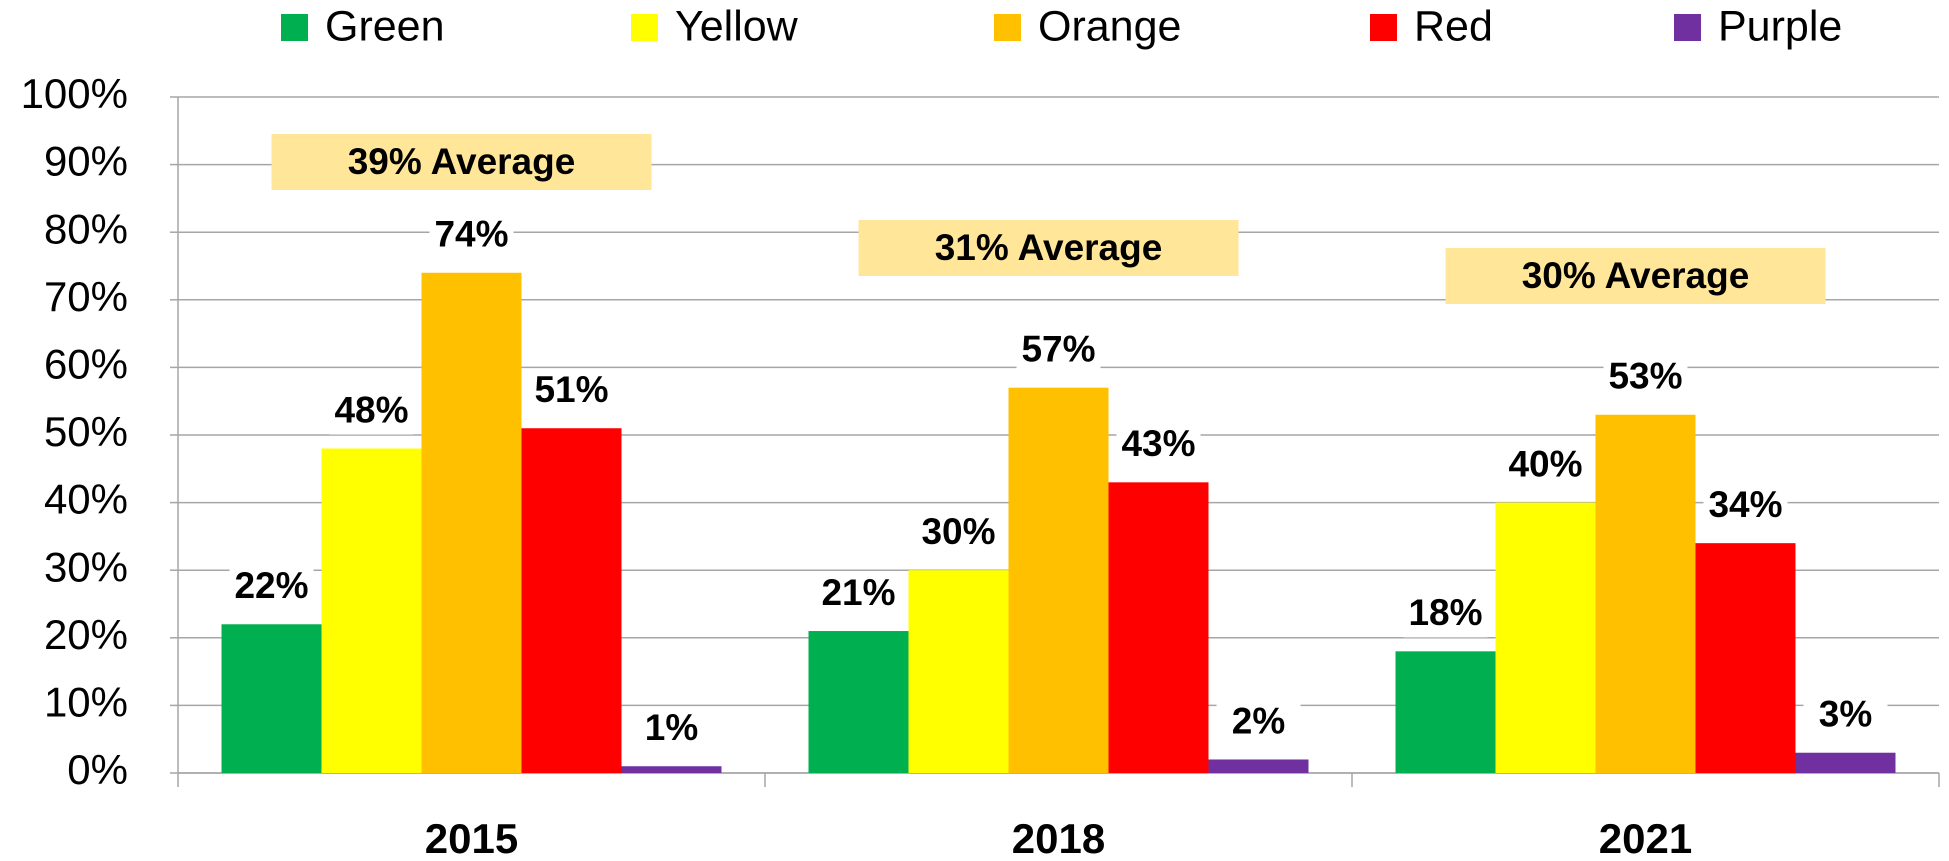 This screenshot has width=1949, height=861. What do you see at coordinates (1745, 504) in the screenshot?
I see `value-label: 34%` at bounding box center [1745, 504].